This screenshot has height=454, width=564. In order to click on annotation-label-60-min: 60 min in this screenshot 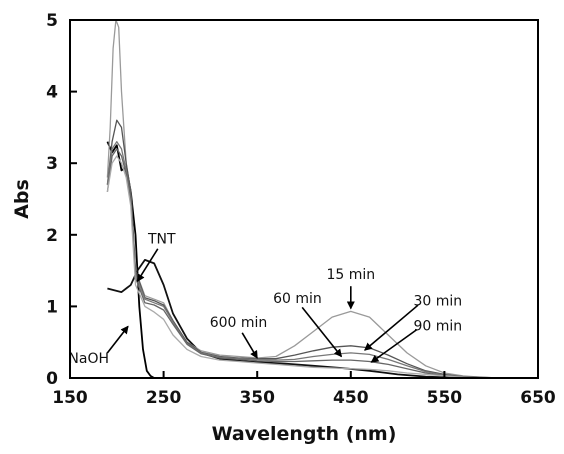, I will do `click(297, 299)`.